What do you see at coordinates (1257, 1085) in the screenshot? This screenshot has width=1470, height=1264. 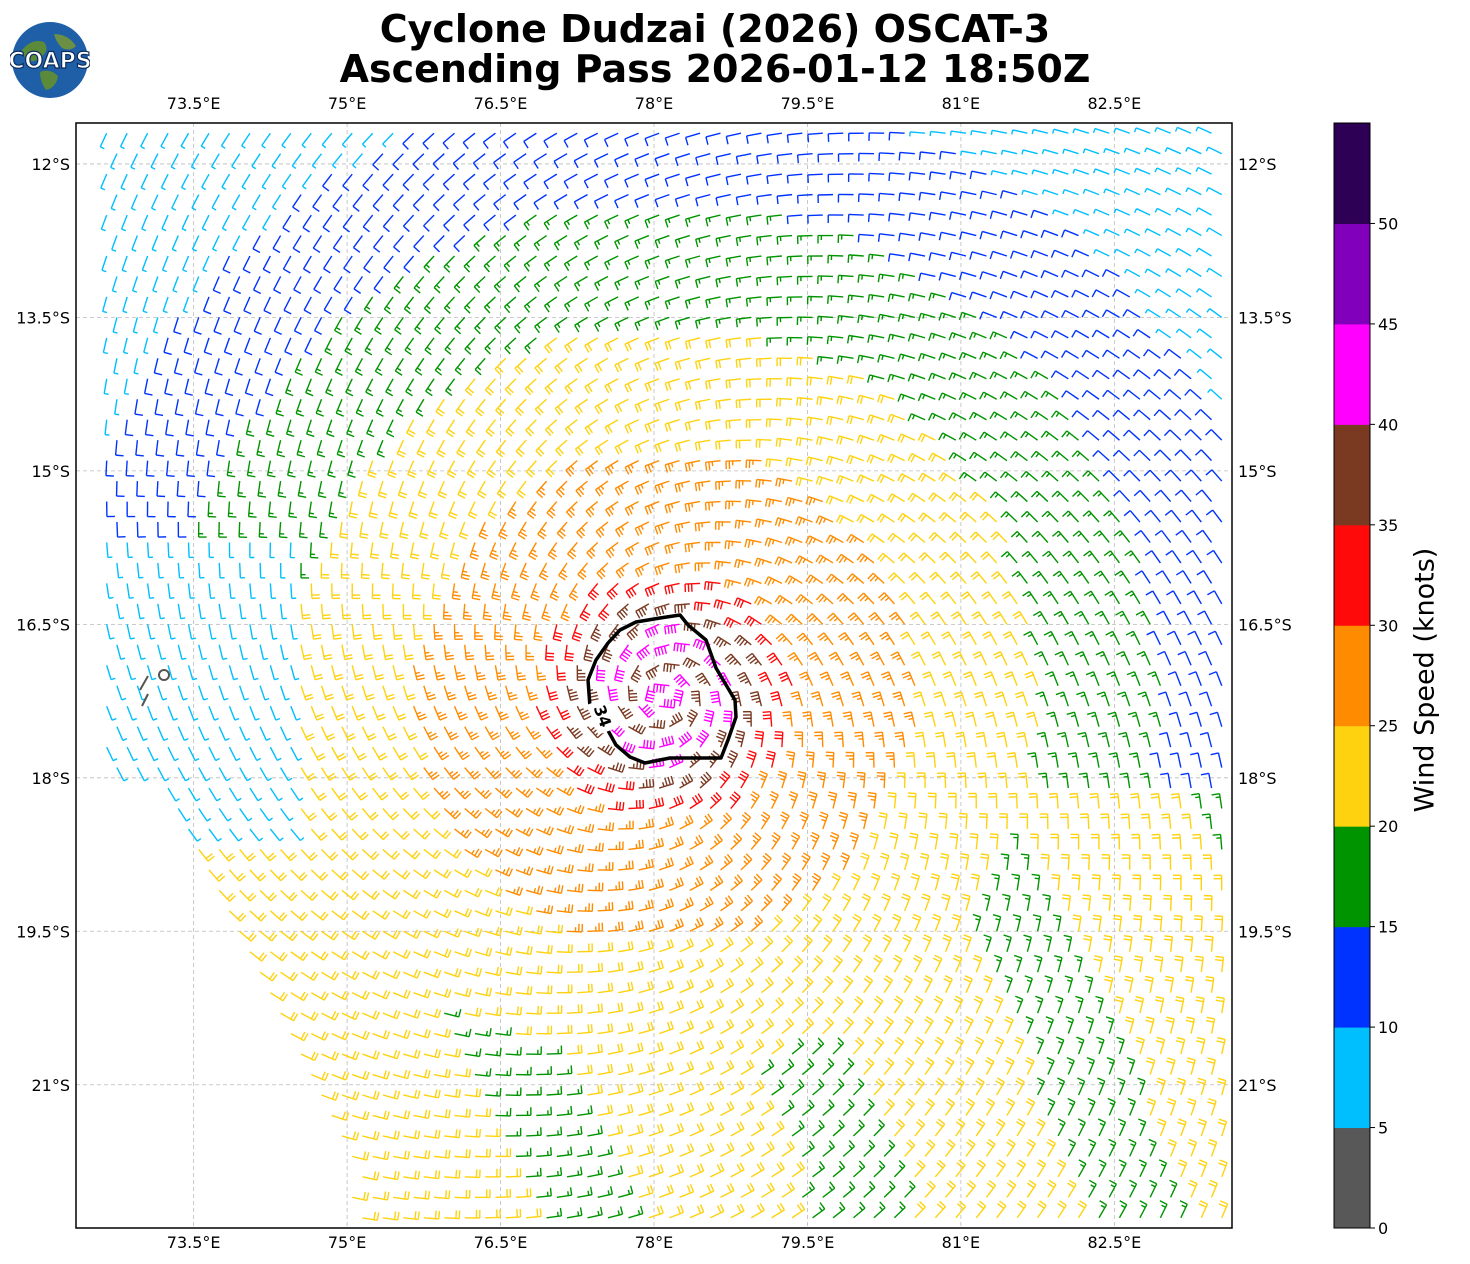 I see `lat-label-right: 21°S` at bounding box center [1257, 1085].